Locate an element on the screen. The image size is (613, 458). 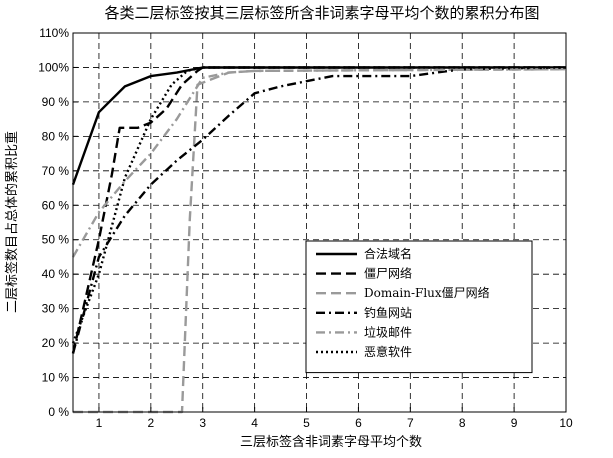
y-tick-label: 40 % is located at coordinates (56, 274).